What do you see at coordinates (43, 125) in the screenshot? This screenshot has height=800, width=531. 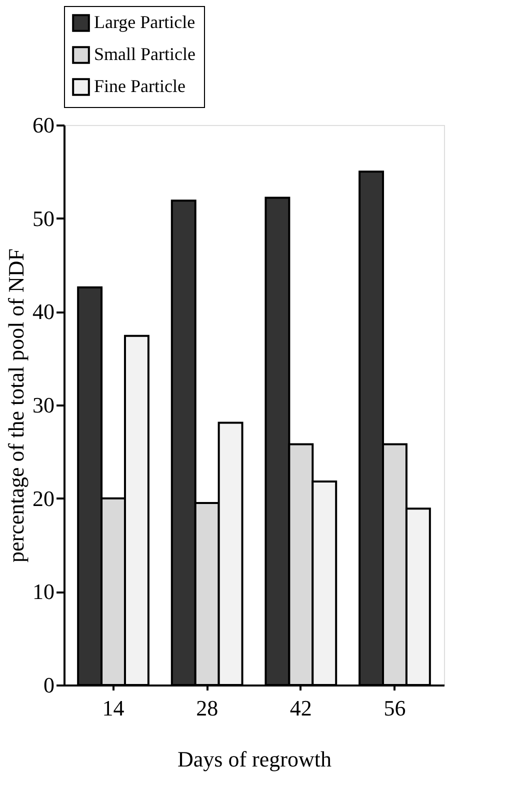 I see `y-tick-label: 60` at bounding box center [43, 125].